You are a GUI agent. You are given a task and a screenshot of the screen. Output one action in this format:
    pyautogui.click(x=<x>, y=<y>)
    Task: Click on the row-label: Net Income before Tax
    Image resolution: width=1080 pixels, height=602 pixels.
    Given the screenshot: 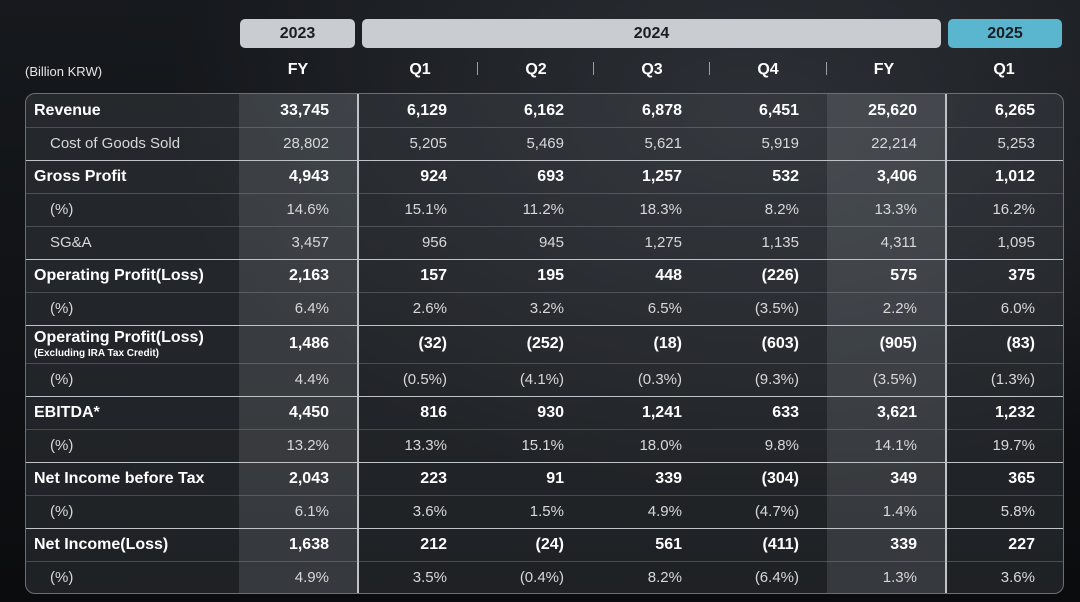 What is the action you would take?
    pyautogui.click(x=115, y=478)
    